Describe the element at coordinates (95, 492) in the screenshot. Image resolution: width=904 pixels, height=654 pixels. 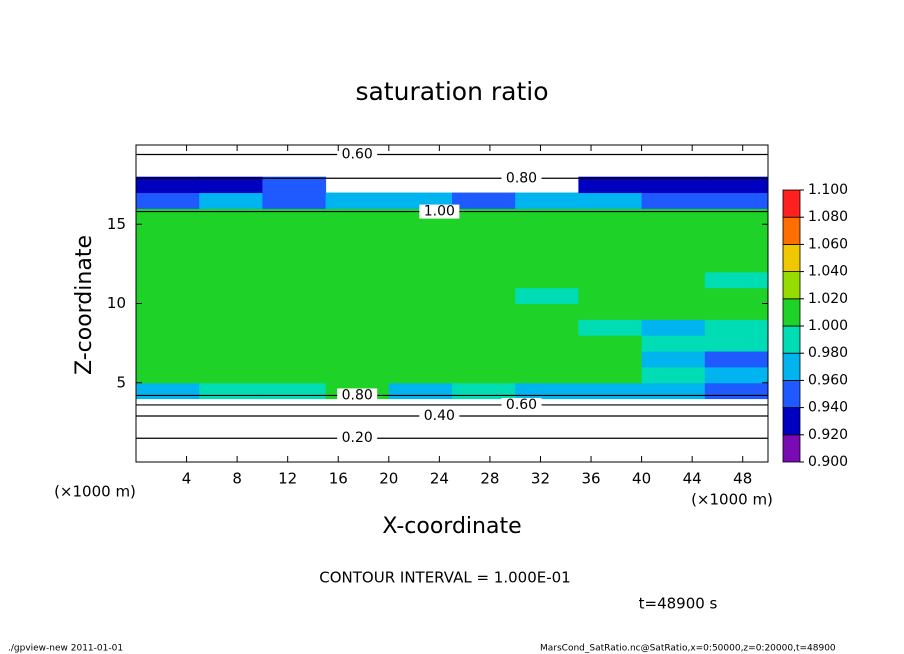
I see `y-unit: (×1000 m)` at that location.